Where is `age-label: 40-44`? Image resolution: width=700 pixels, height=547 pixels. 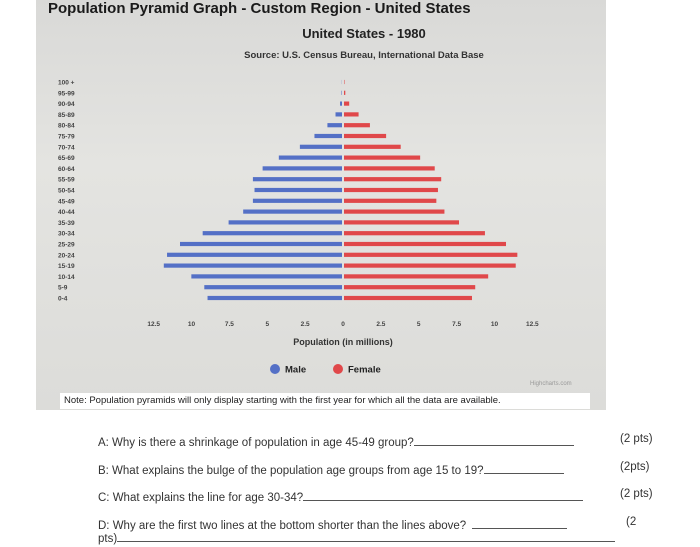 age-label: 40-44 is located at coordinates (66, 212).